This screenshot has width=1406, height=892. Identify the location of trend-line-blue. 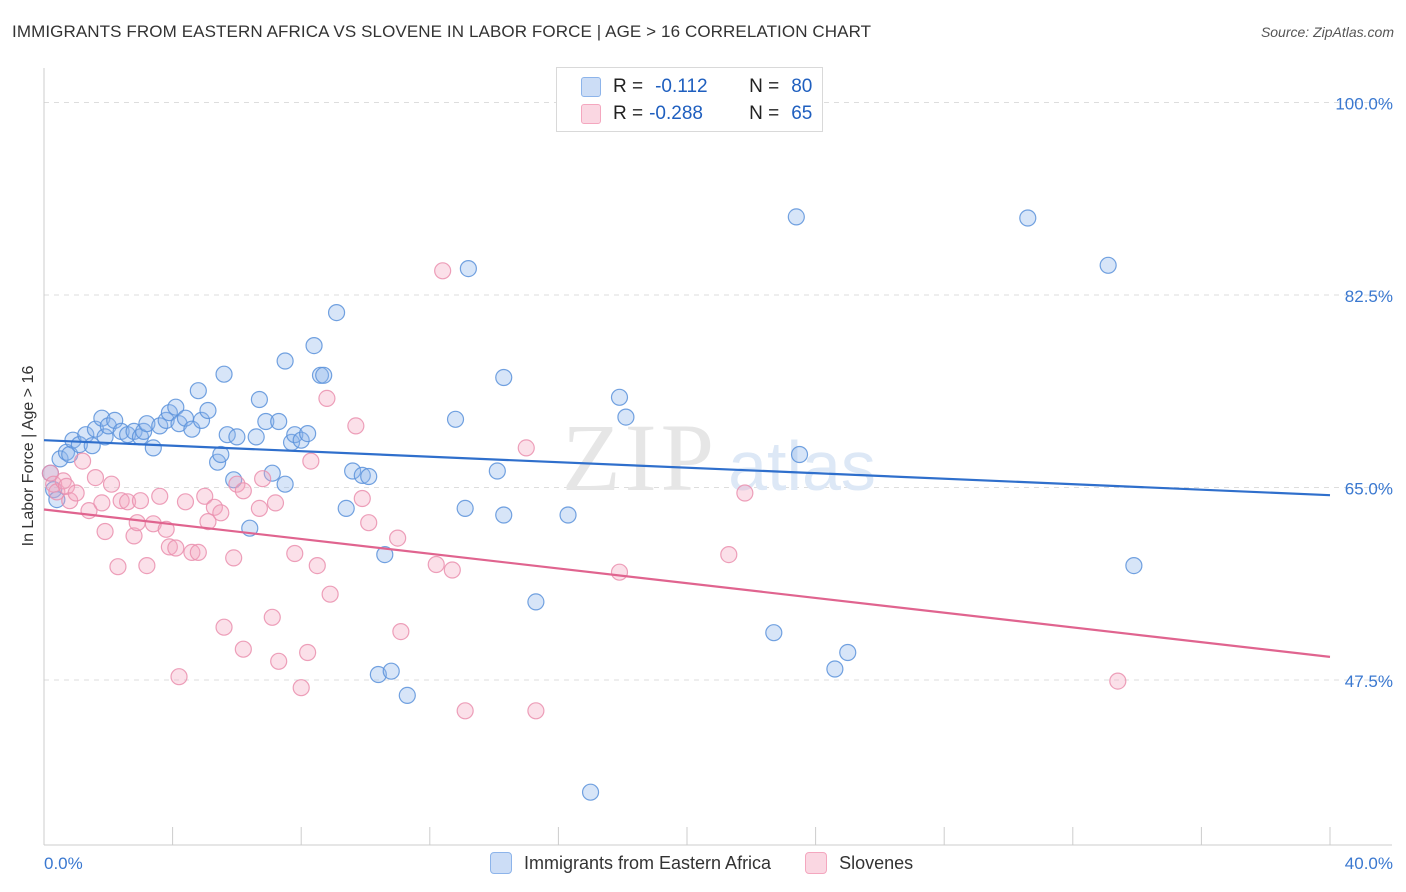
(687, 468).